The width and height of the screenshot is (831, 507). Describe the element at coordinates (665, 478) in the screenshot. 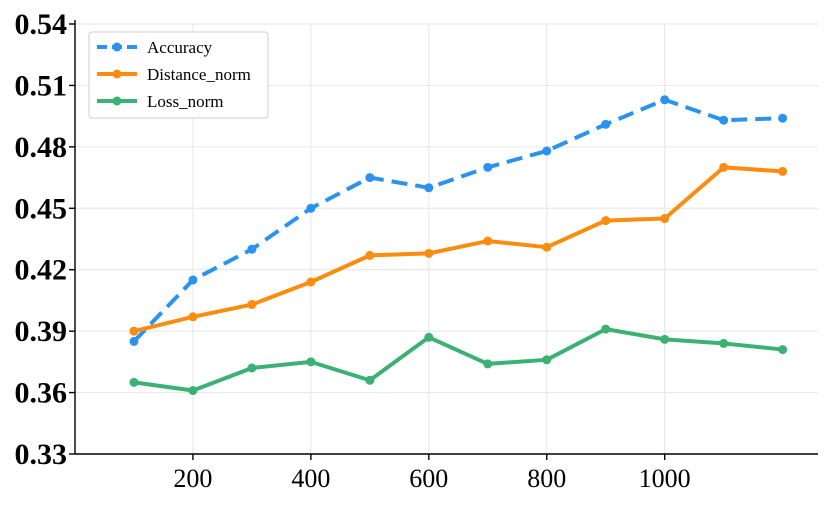

I see `x-tick-label: 1000` at that location.